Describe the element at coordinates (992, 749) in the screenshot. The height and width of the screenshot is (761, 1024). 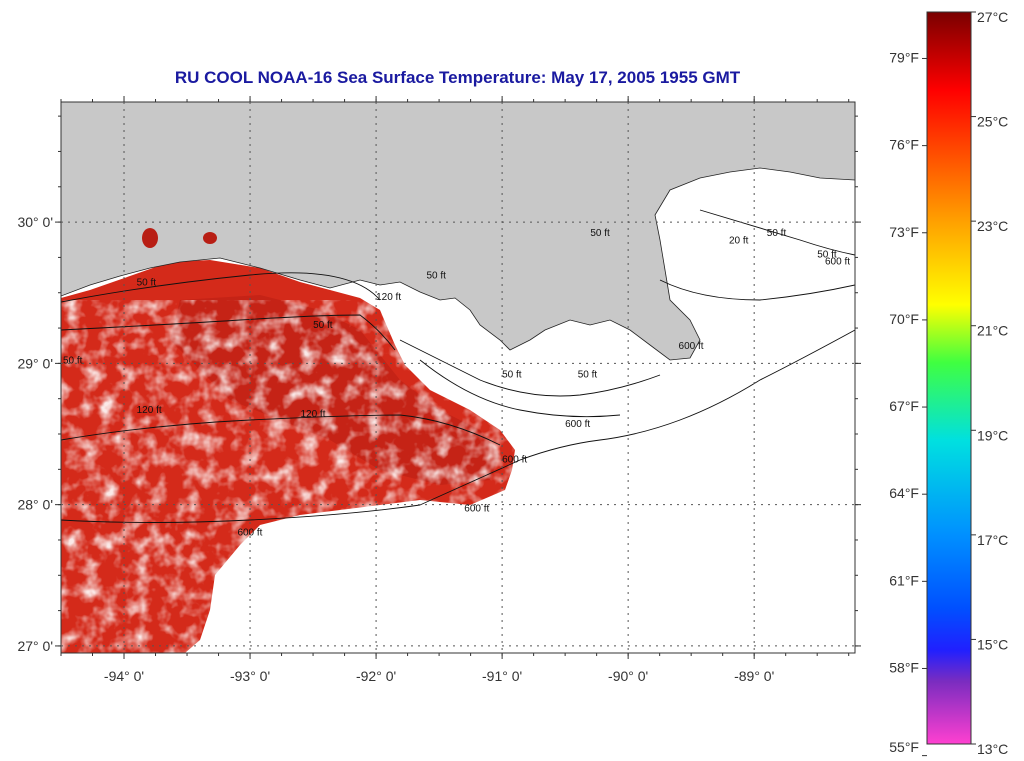
I see `colorbar-label-c: 13°C` at that location.